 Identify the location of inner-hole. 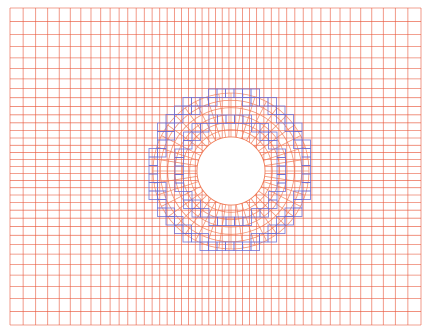
(231, 171).